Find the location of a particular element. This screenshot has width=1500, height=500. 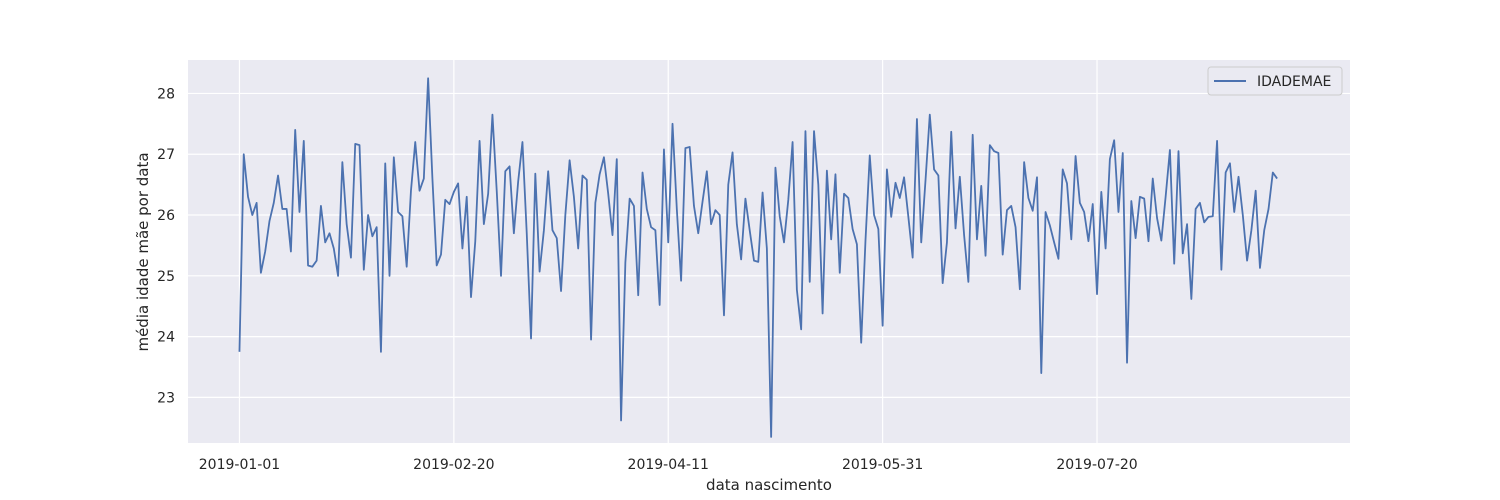

y-axis-label: média idade mãe por data is located at coordinates (143, 251).